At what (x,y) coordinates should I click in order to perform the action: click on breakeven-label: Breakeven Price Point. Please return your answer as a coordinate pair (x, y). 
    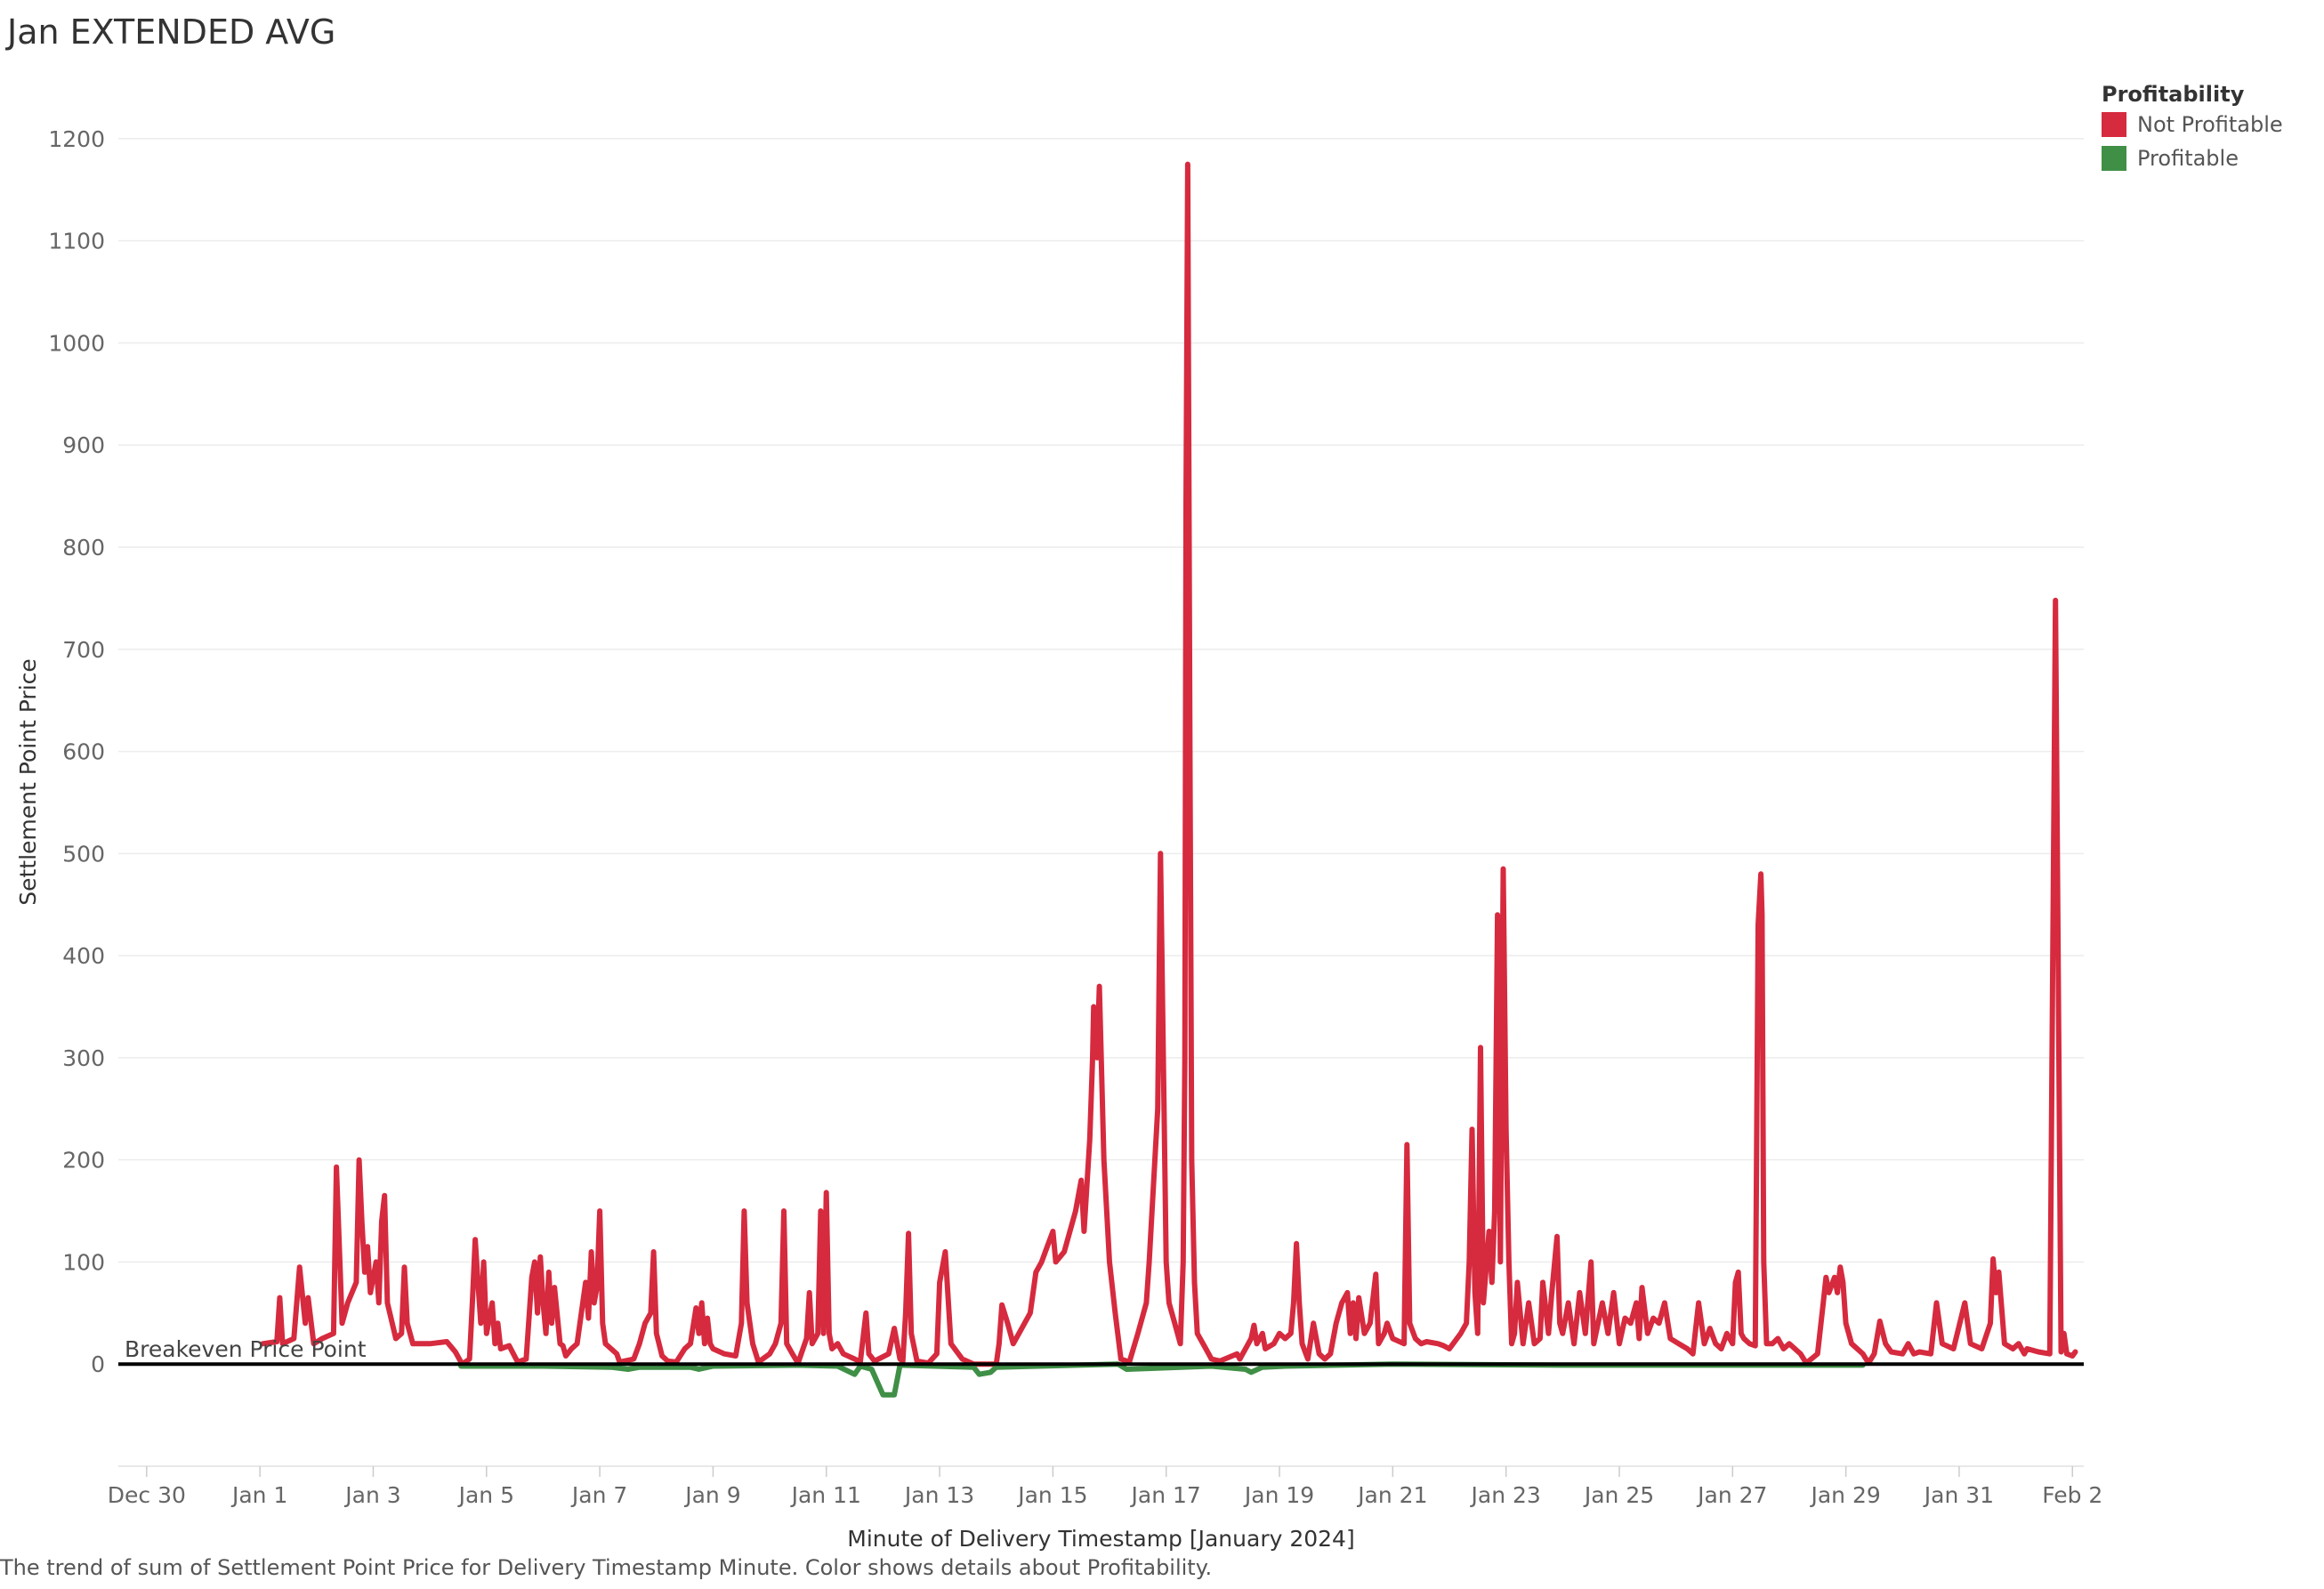
    Looking at the image, I should click on (246, 1349).